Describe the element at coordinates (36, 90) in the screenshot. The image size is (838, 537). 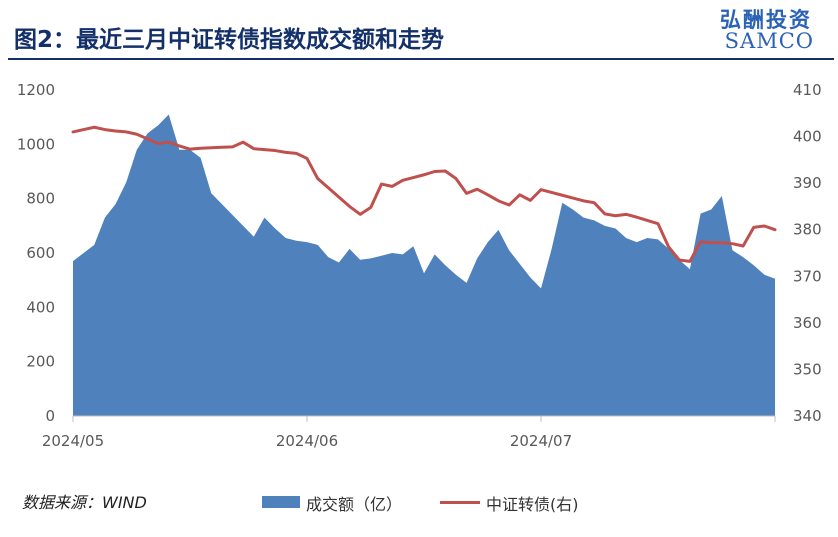
I see `left-tick-label: 1200` at that location.